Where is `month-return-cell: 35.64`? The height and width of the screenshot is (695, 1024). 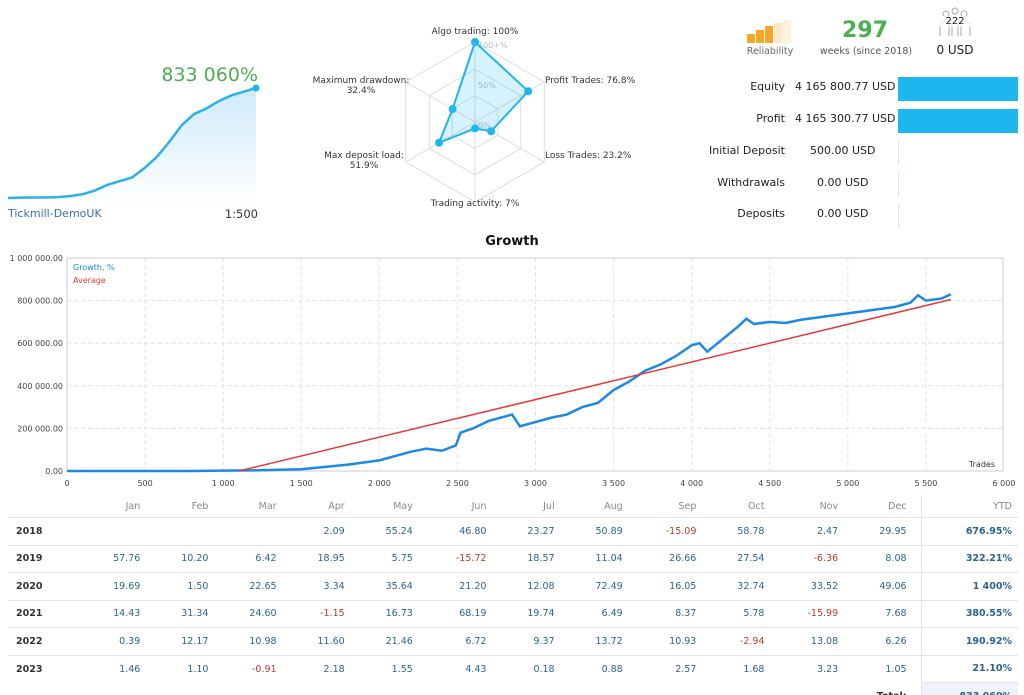
month-return-cell: 35.64 is located at coordinates (392, 586).